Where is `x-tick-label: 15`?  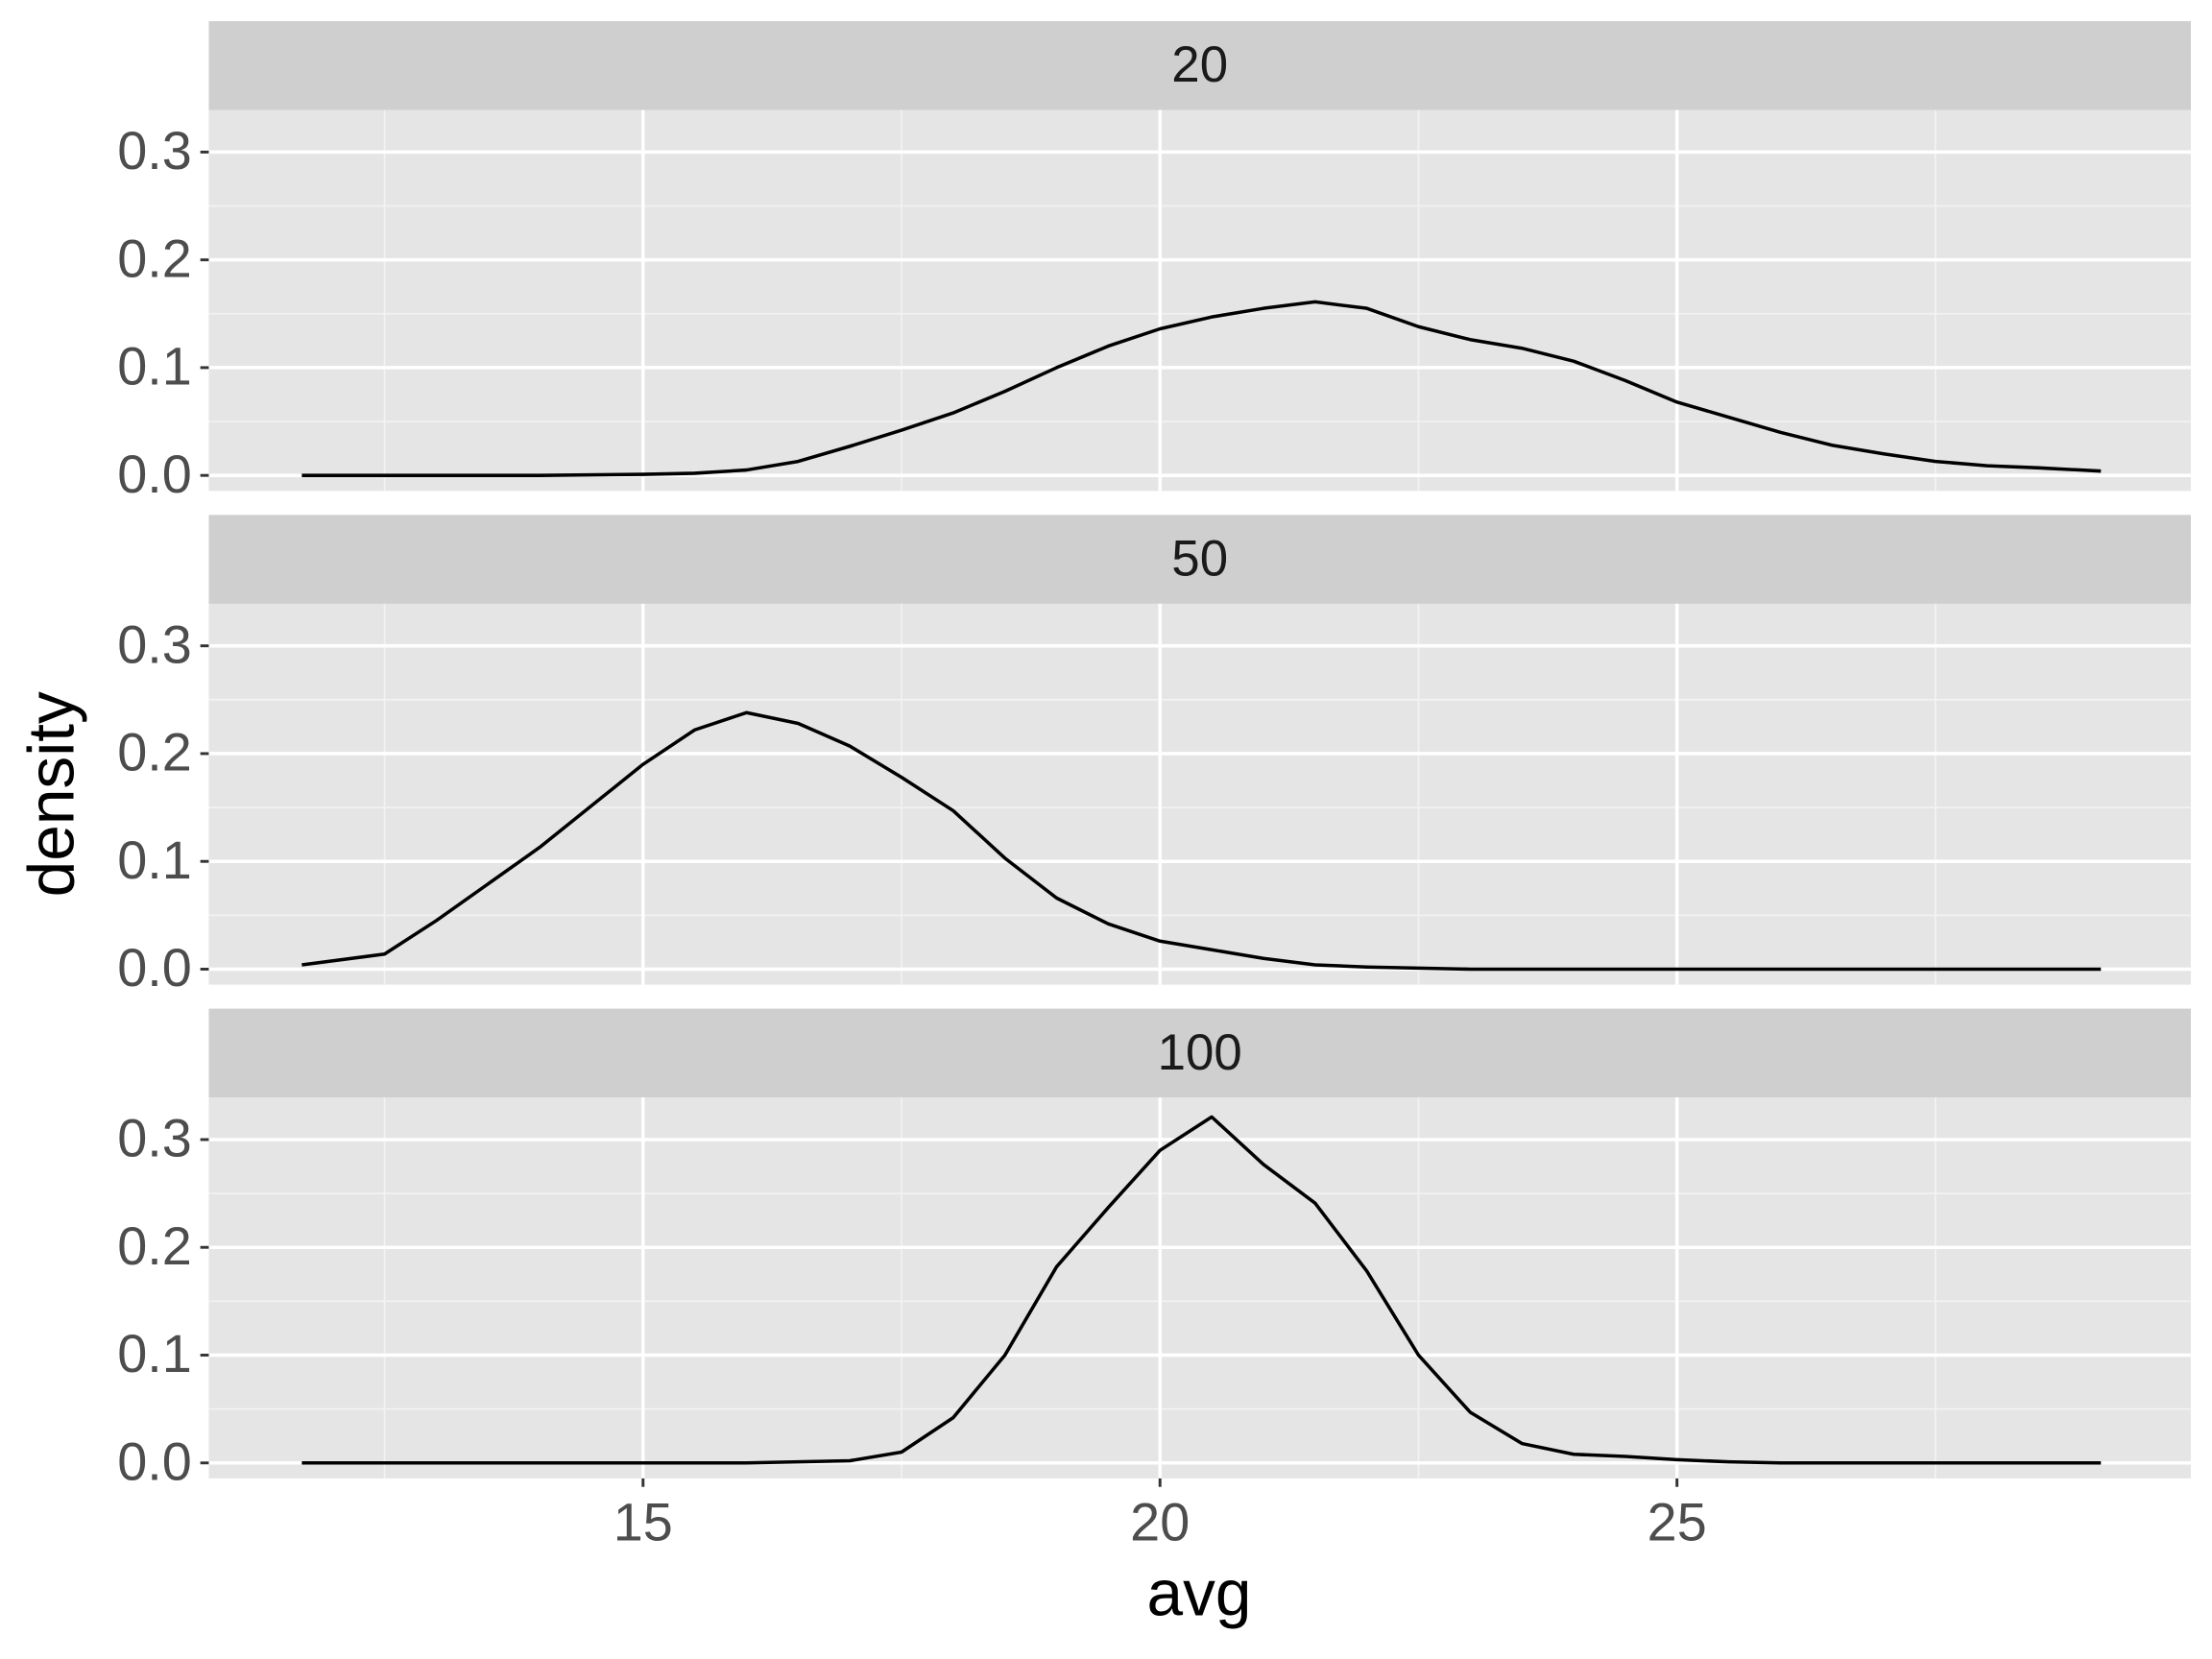 x-tick-label: 15 is located at coordinates (643, 1522).